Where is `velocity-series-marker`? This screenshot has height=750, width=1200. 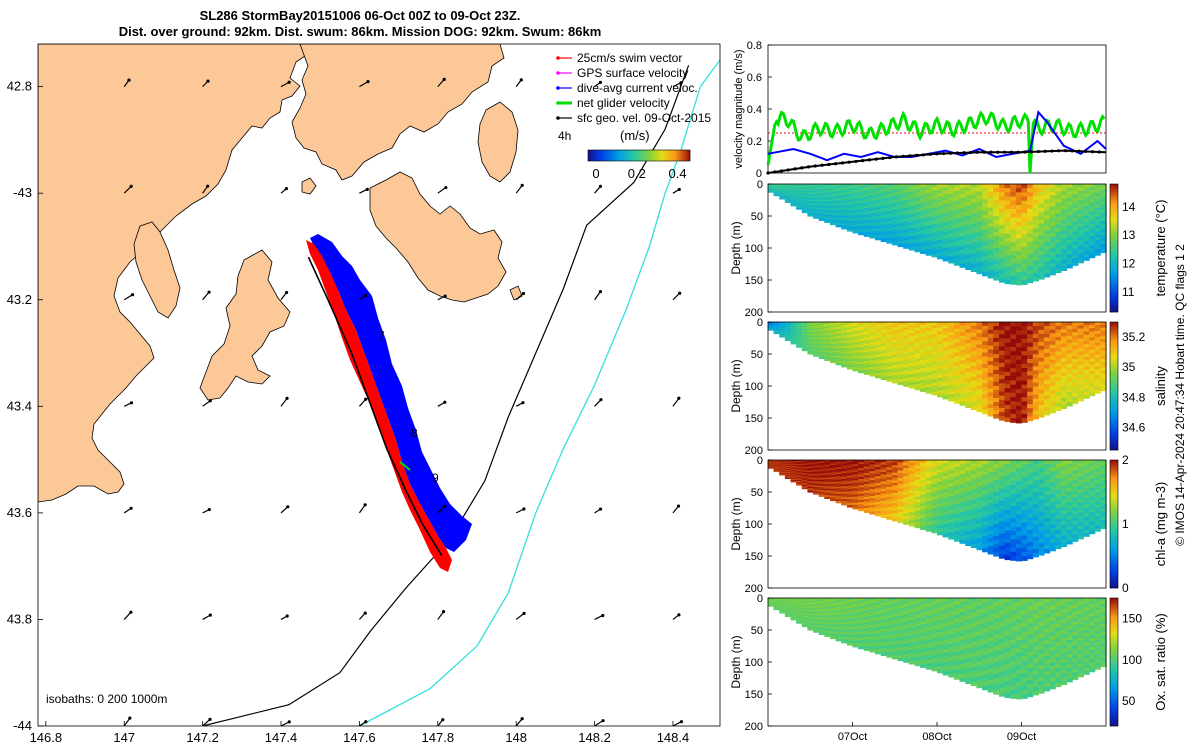
velocity-series-marker is located at coordinates (842, 163).